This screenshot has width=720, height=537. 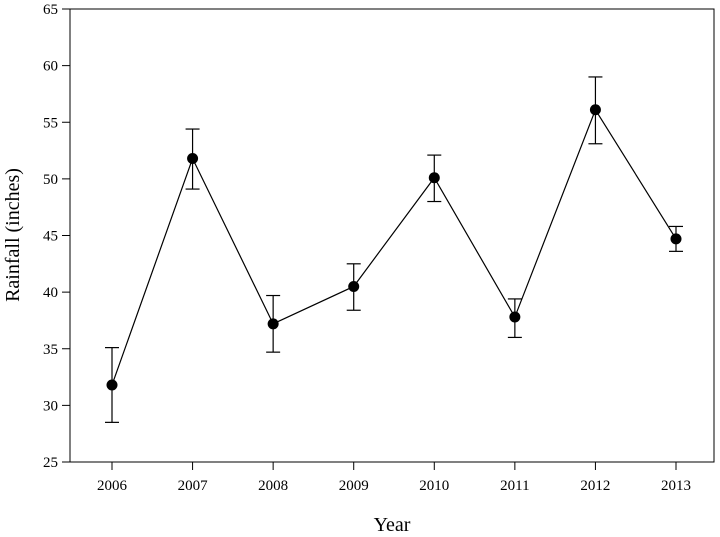 I want to click on y-tick-label: 65, so click(x=50, y=10).